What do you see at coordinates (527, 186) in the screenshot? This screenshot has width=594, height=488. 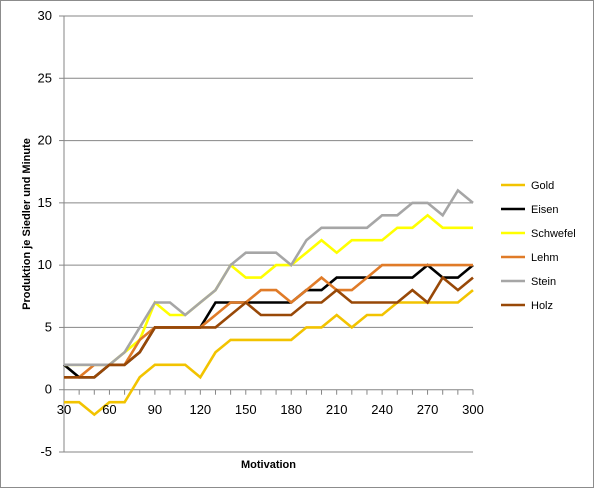 I see `legend-item-gold: Gold` at bounding box center [527, 186].